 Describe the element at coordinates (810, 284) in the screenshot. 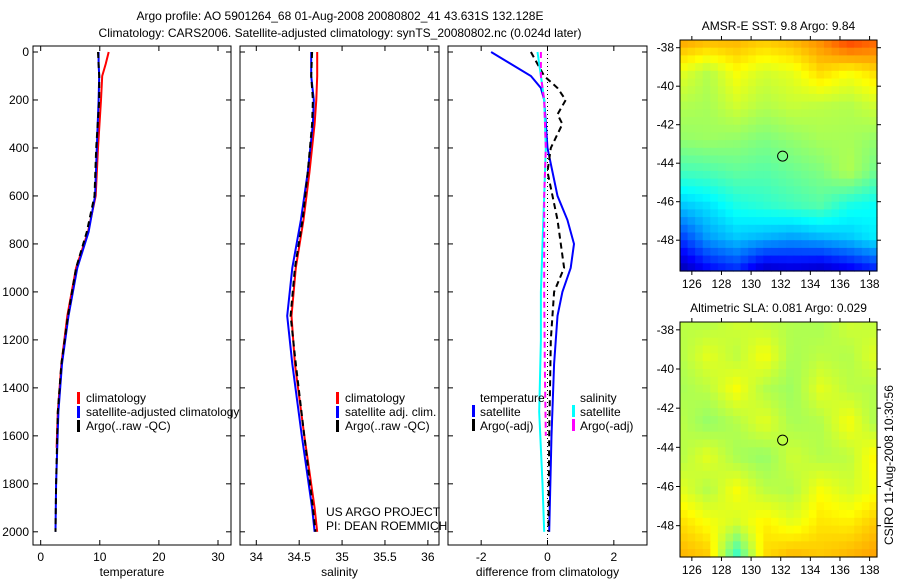

I see `x-tick-label: 134` at that location.